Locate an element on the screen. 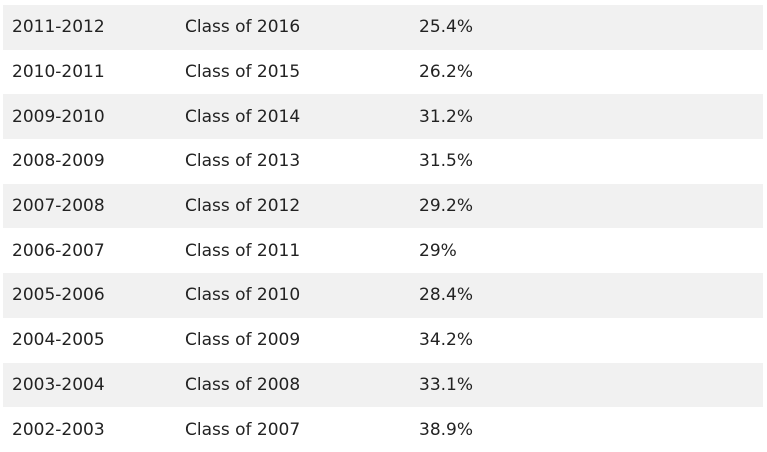 The image size is (767, 452). class-cell: Class of 2009 is located at coordinates (243, 340).